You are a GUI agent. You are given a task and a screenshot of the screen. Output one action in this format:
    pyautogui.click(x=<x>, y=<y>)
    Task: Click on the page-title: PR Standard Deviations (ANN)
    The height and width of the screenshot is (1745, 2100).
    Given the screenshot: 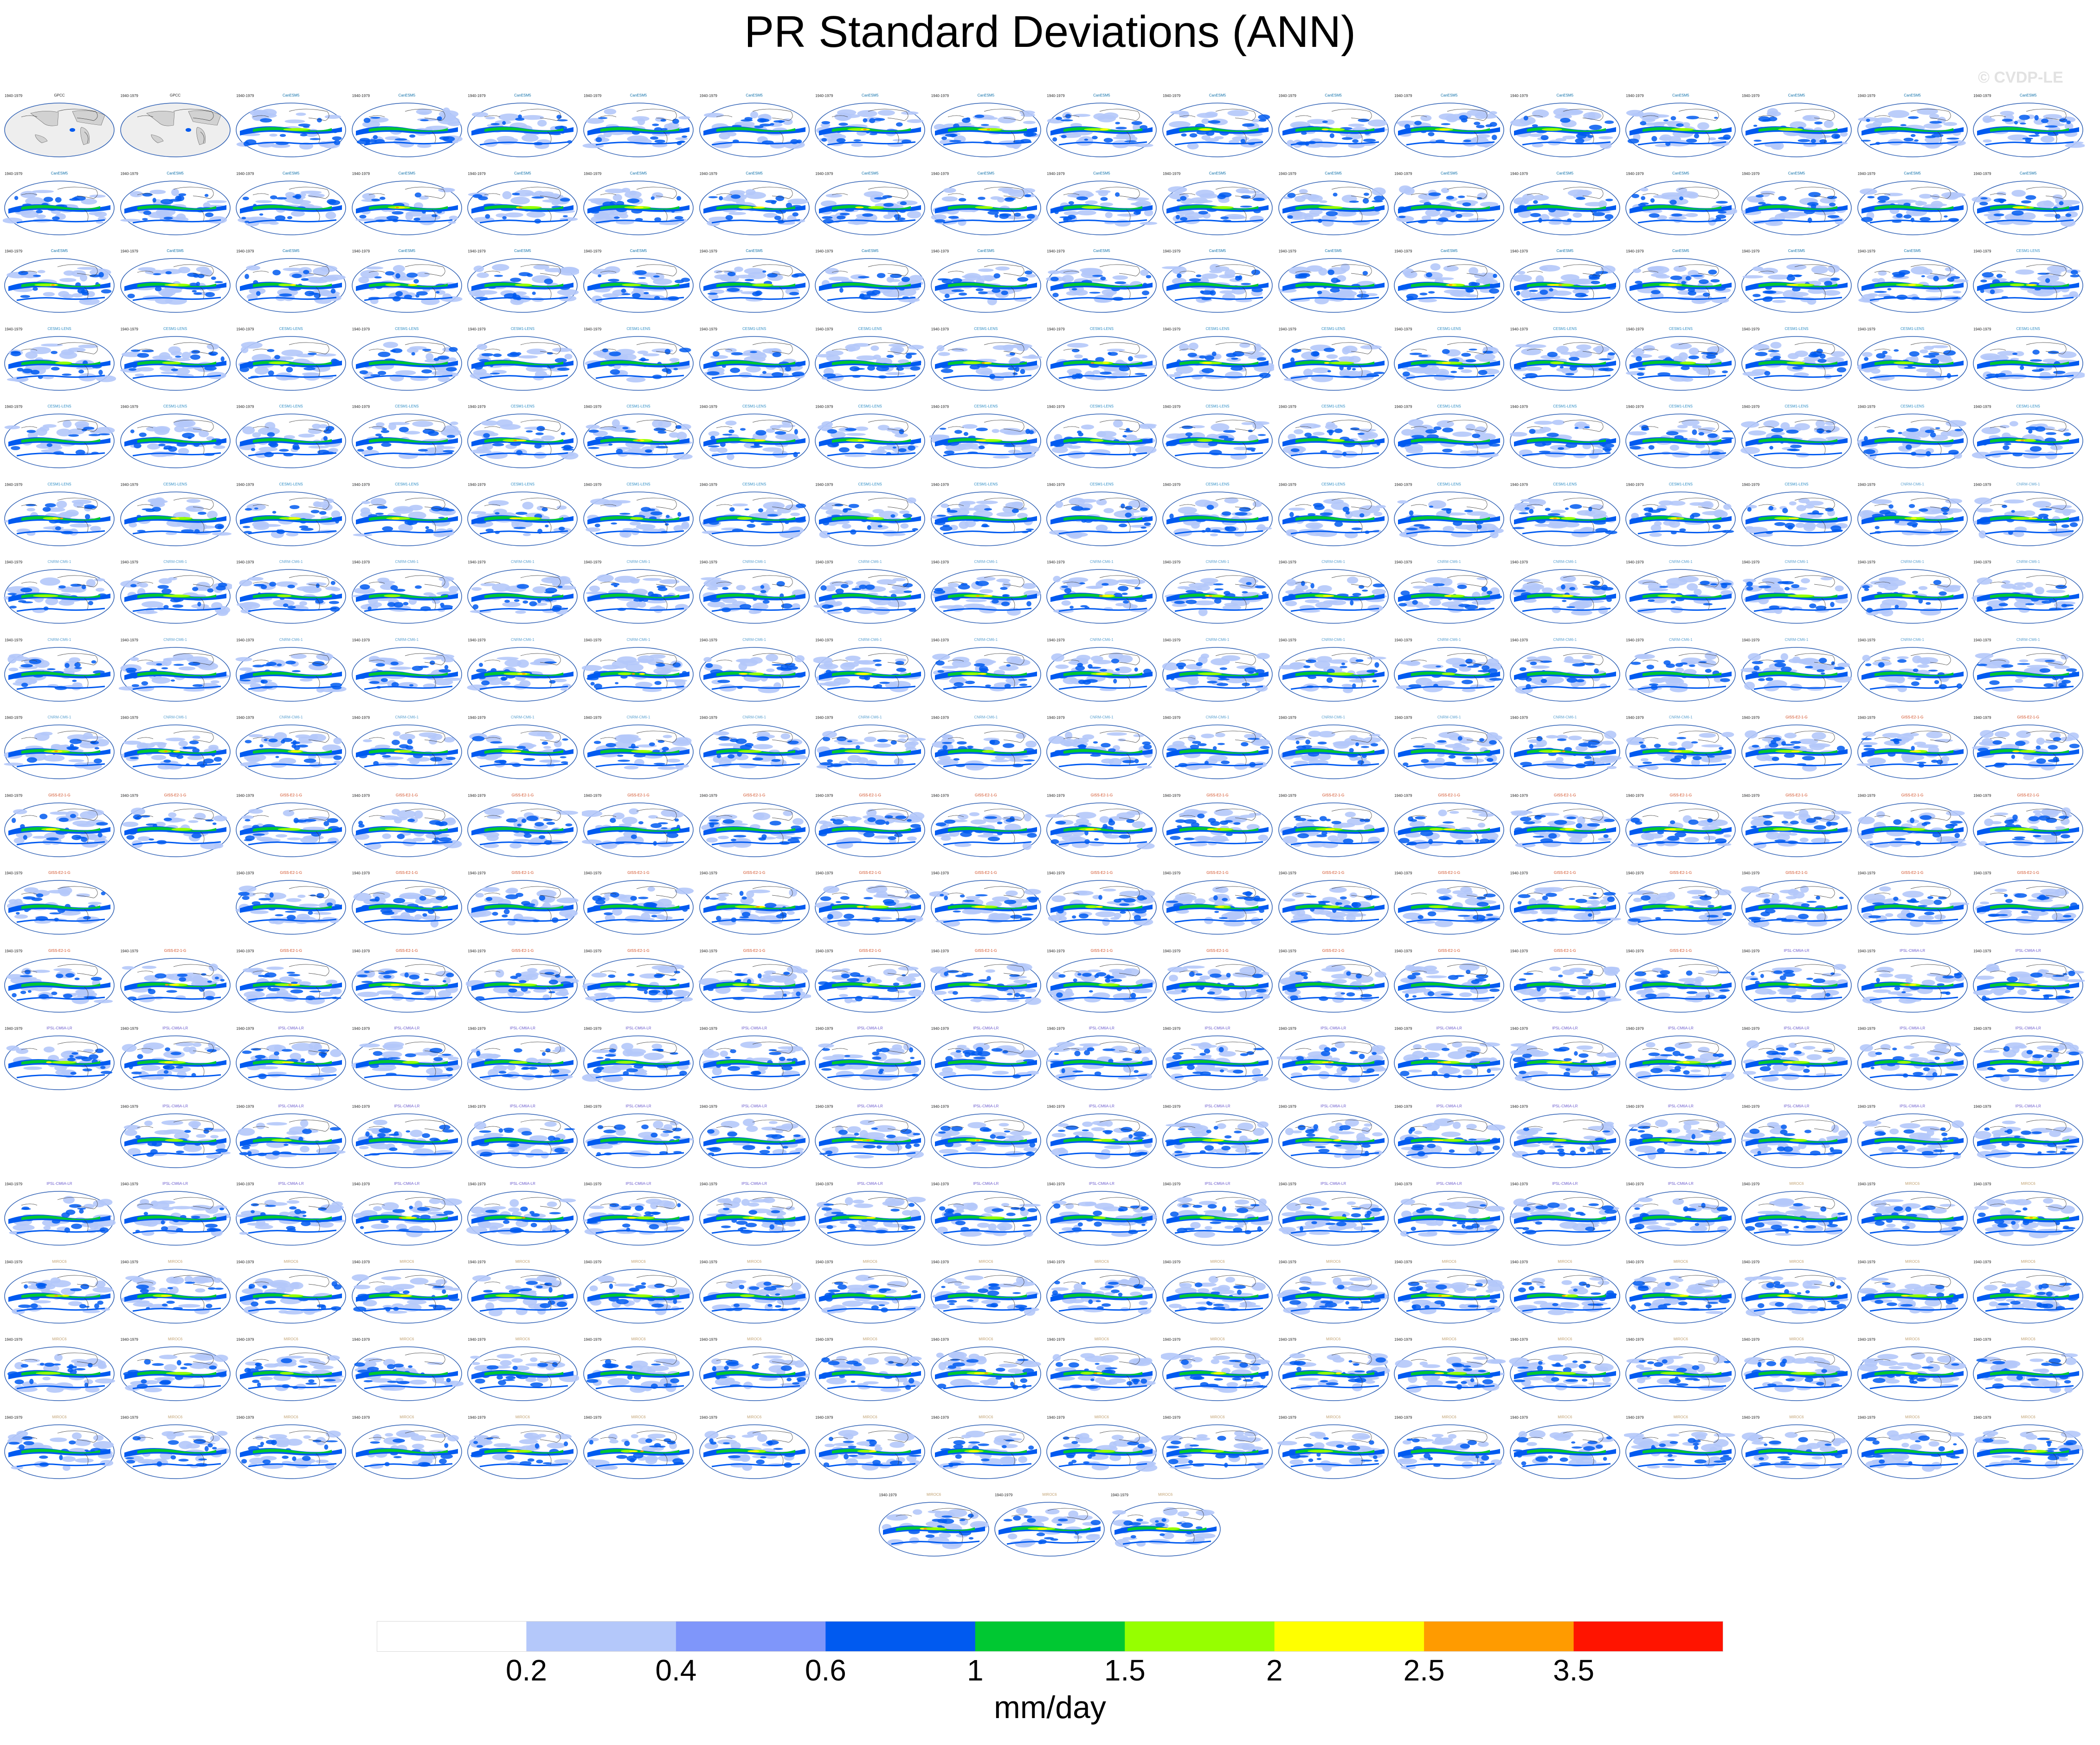 What is the action you would take?
    pyautogui.click(x=1050, y=32)
    